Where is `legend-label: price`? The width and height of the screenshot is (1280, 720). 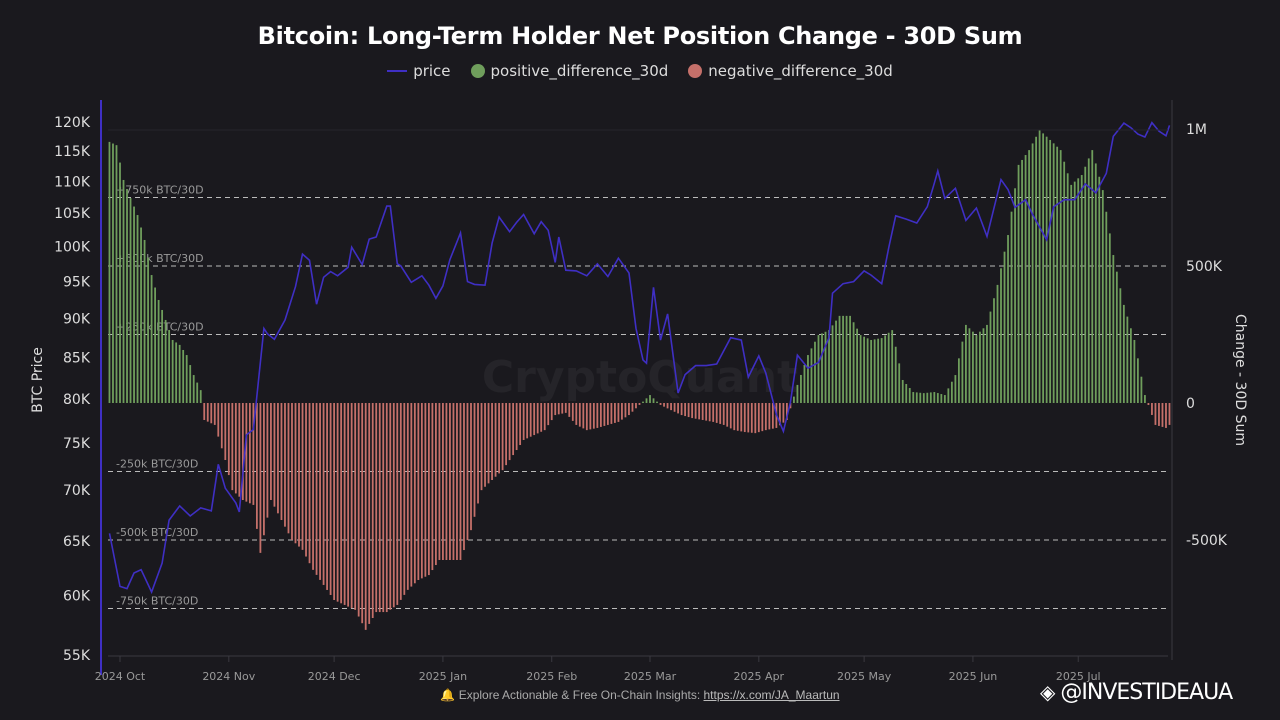
legend-label: price is located at coordinates (432, 71).